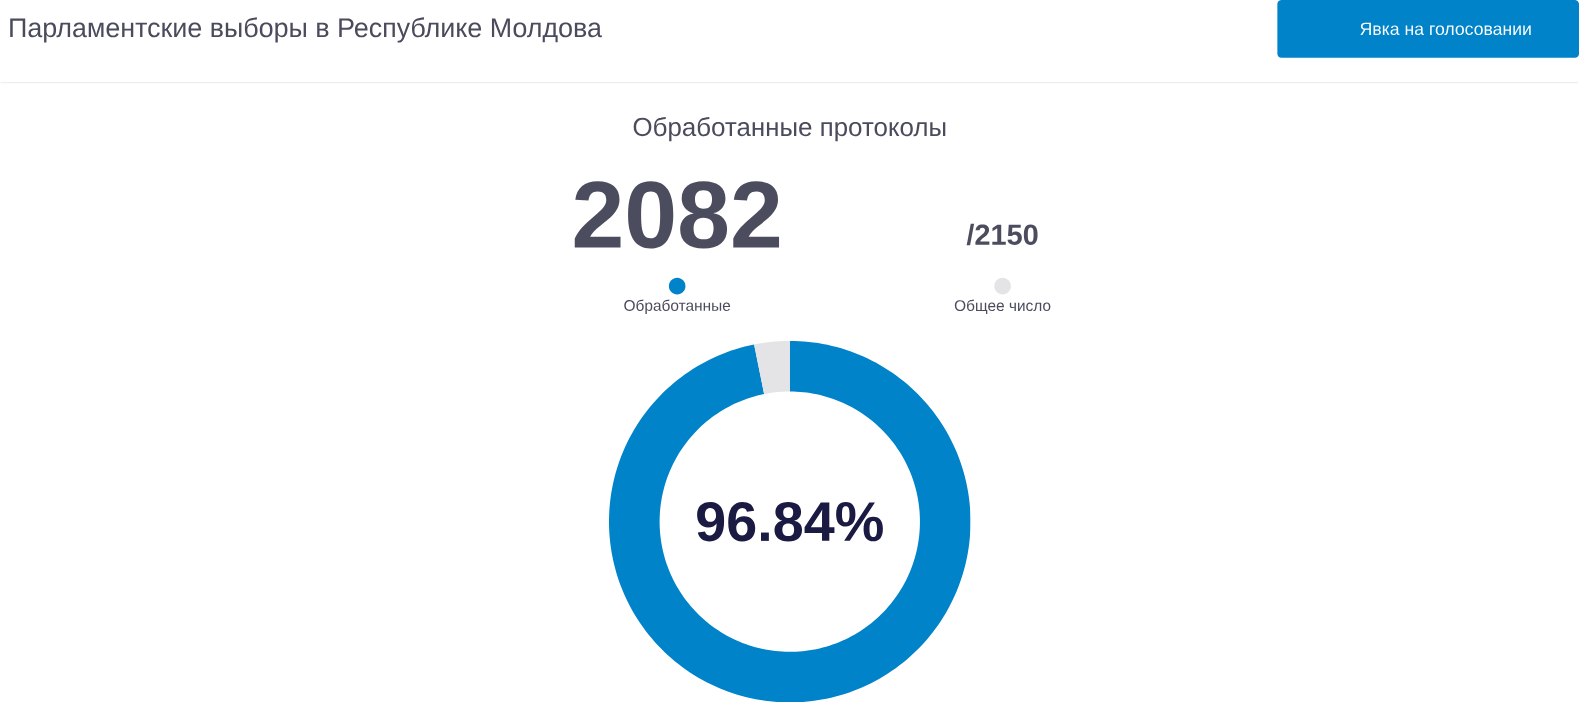 The width and height of the screenshot is (1579, 702). What do you see at coordinates (1002, 234) in the screenshot?
I see `text: /2150` at bounding box center [1002, 234].